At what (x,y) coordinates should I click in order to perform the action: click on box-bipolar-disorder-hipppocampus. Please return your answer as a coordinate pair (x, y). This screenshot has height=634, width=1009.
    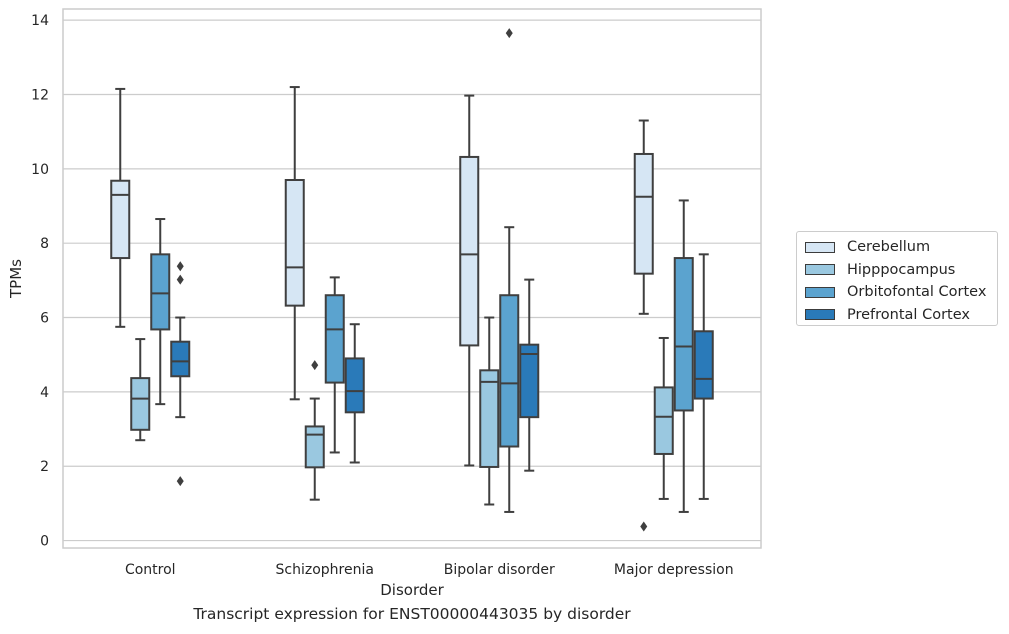
    Looking at the image, I should click on (489, 411).